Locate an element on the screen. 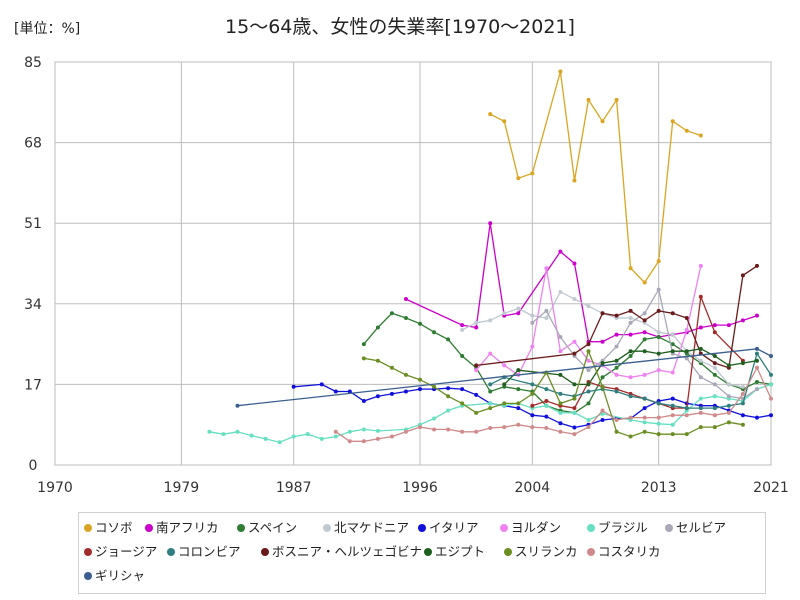 The image size is (800, 600). legend-item: セルビア is located at coordinates (695, 528).